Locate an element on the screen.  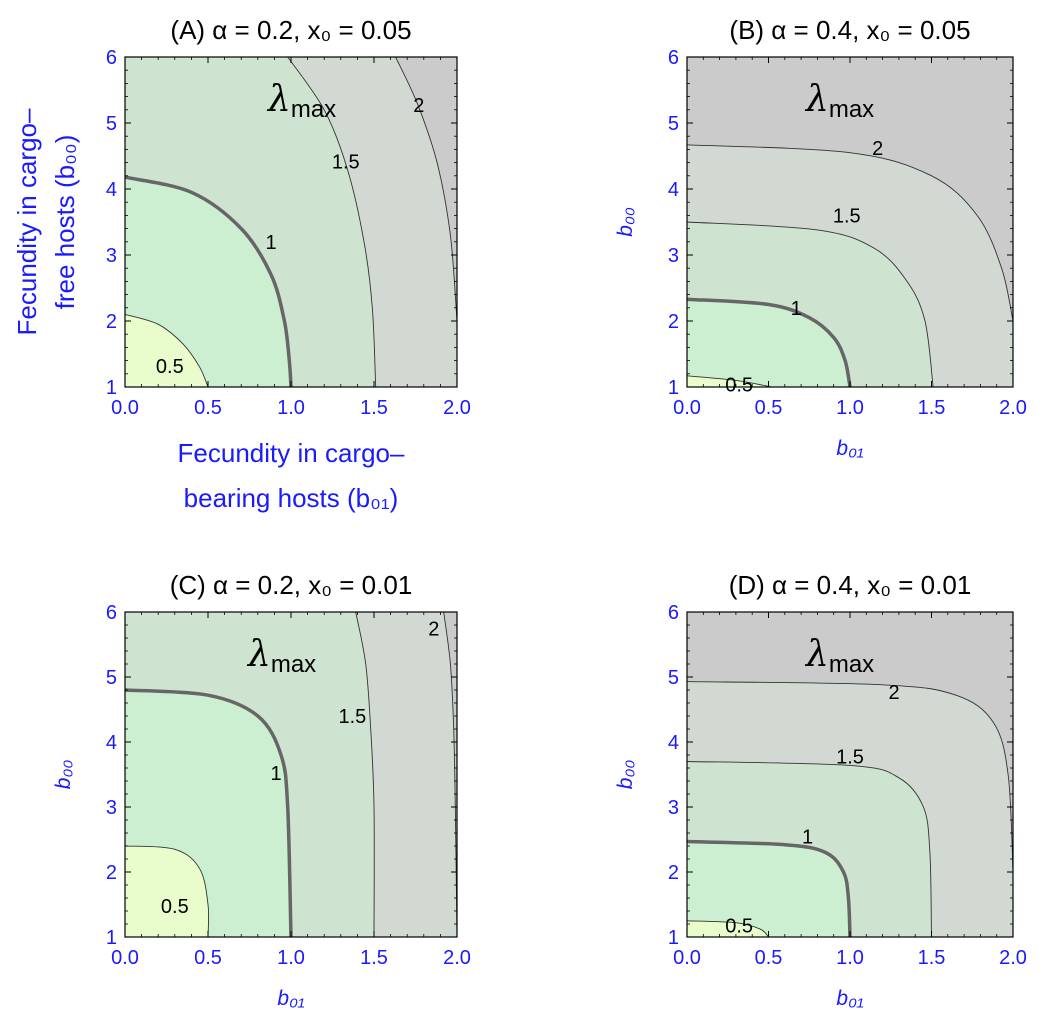
x-axis-label-line2: bearing hosts (b₀₁) is located at coordinates (291, 498).